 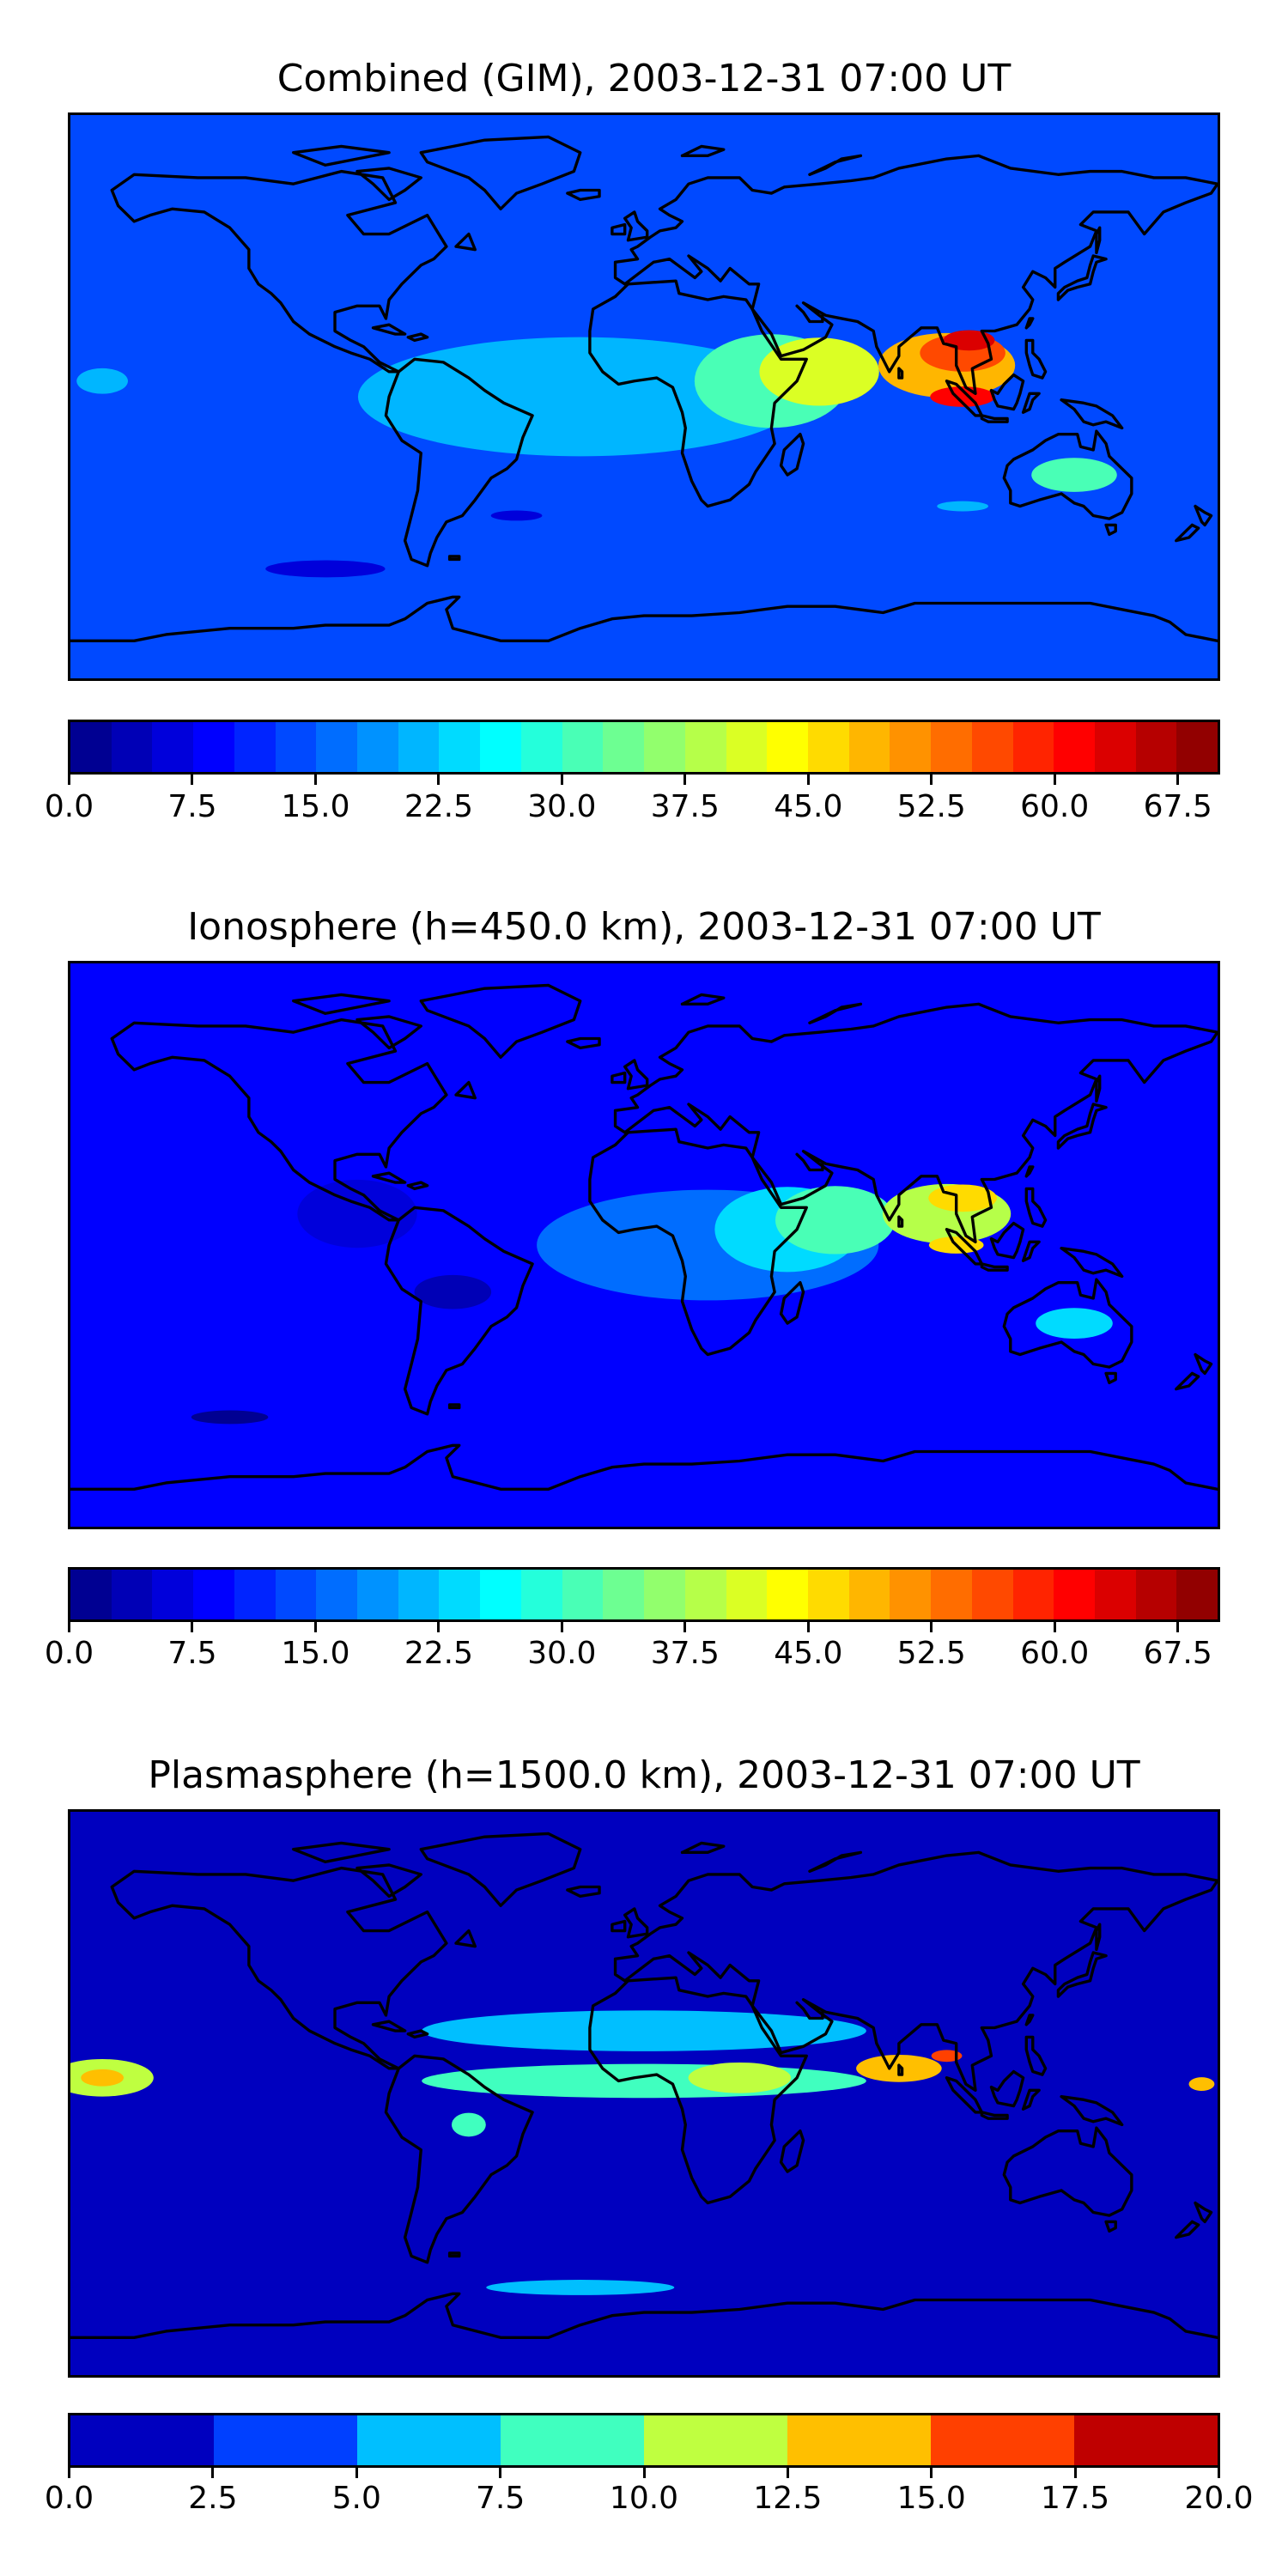 What do you see at coordinates (703, 999) in the screenshot?
I see `coastline-svalbard` at bounding box center [703, 999].